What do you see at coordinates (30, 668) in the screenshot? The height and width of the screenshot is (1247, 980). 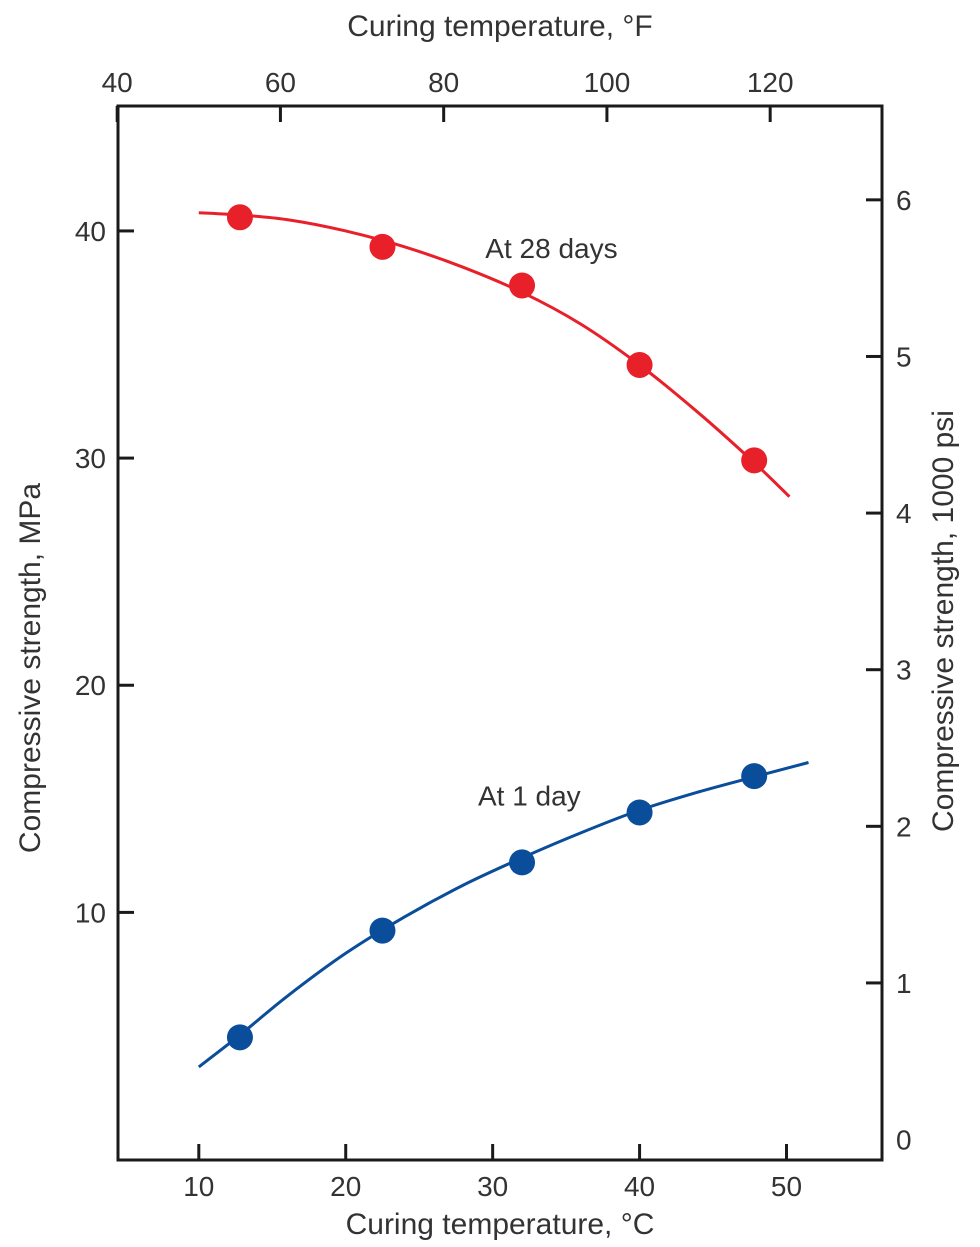 I see `y-left-axis-title: Compressive strength, MPa` at bounding box center [30, 668].